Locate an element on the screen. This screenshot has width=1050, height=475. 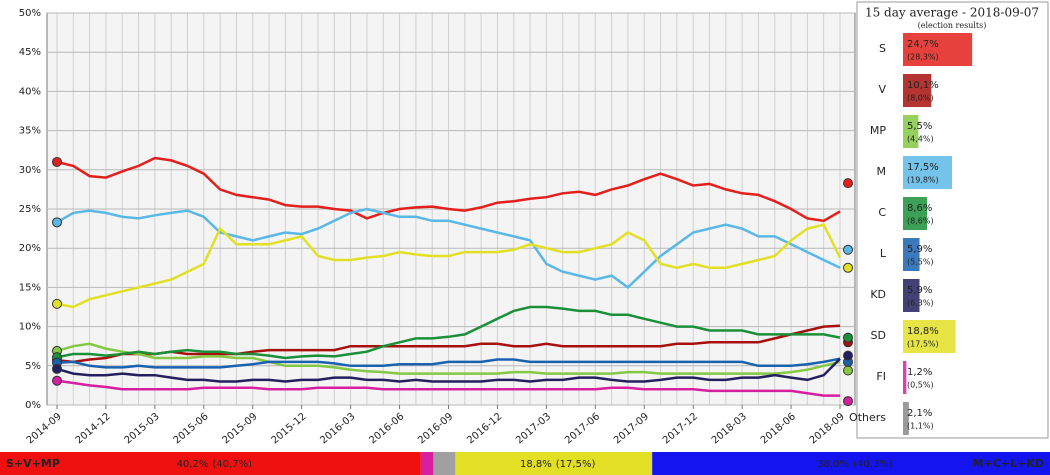
x-tick-label: 2014-09 is located at coordinates (44, 428).